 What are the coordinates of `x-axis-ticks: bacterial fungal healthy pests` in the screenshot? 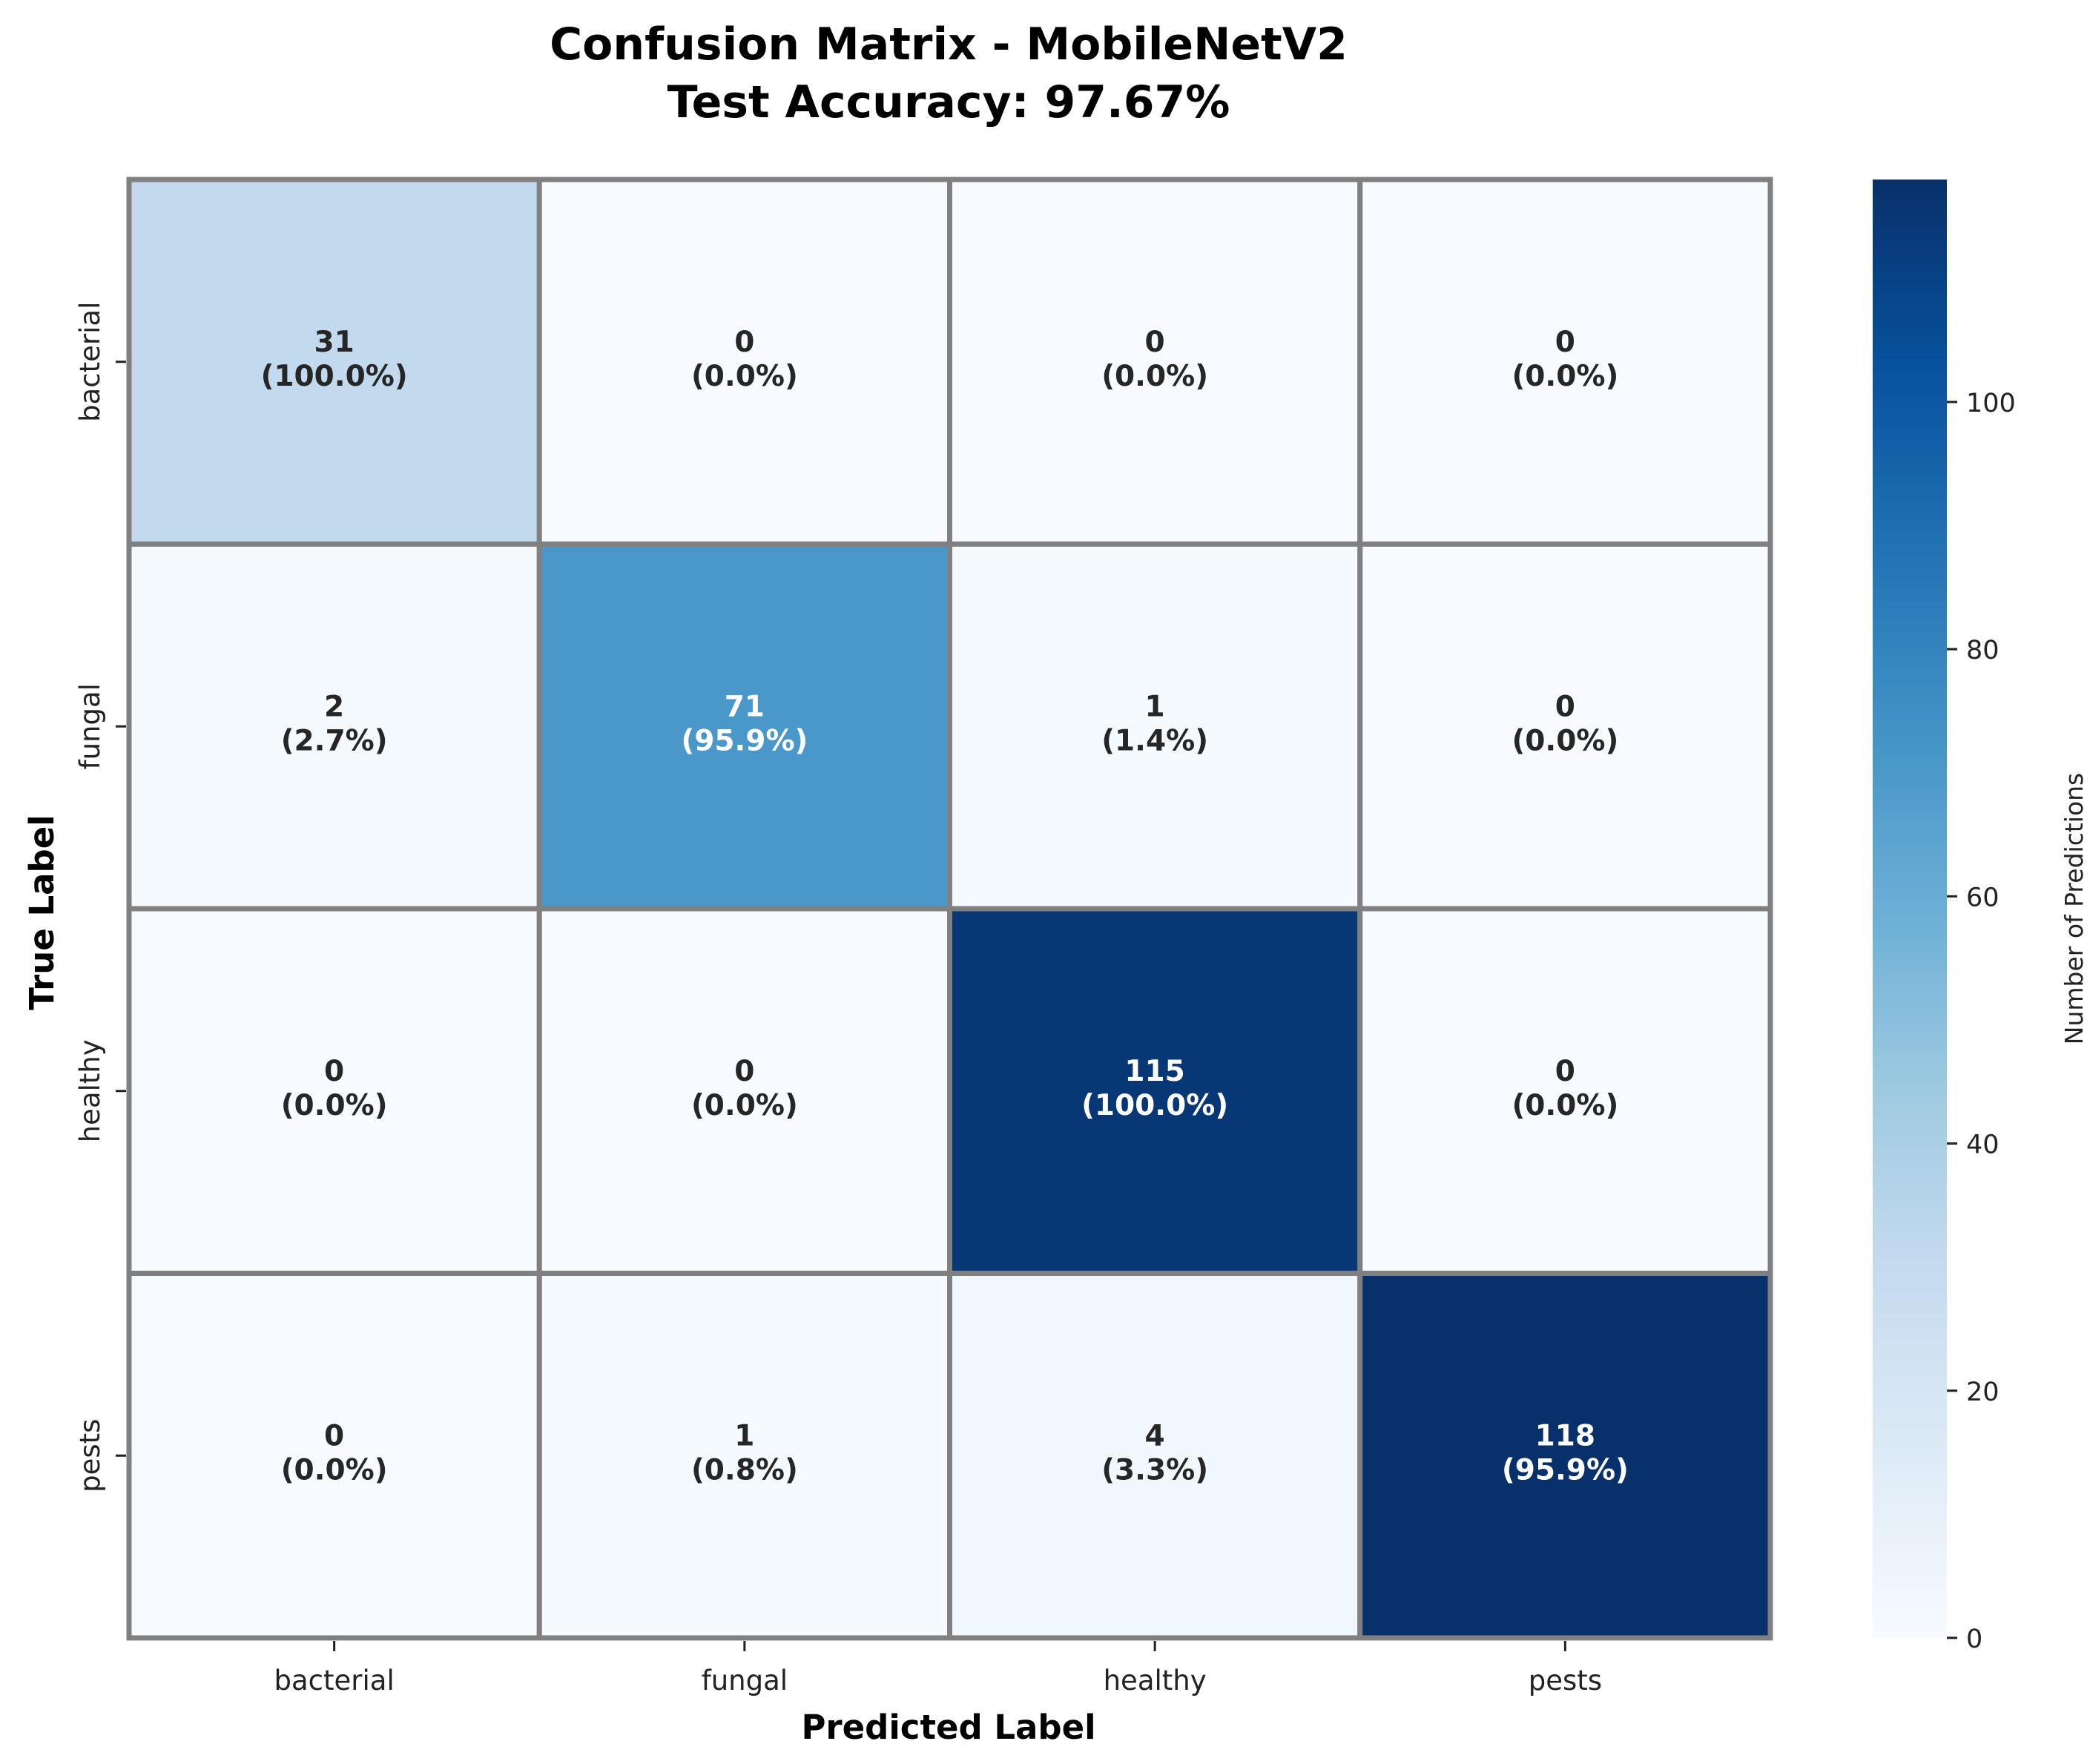 It's located at (938, 1668).